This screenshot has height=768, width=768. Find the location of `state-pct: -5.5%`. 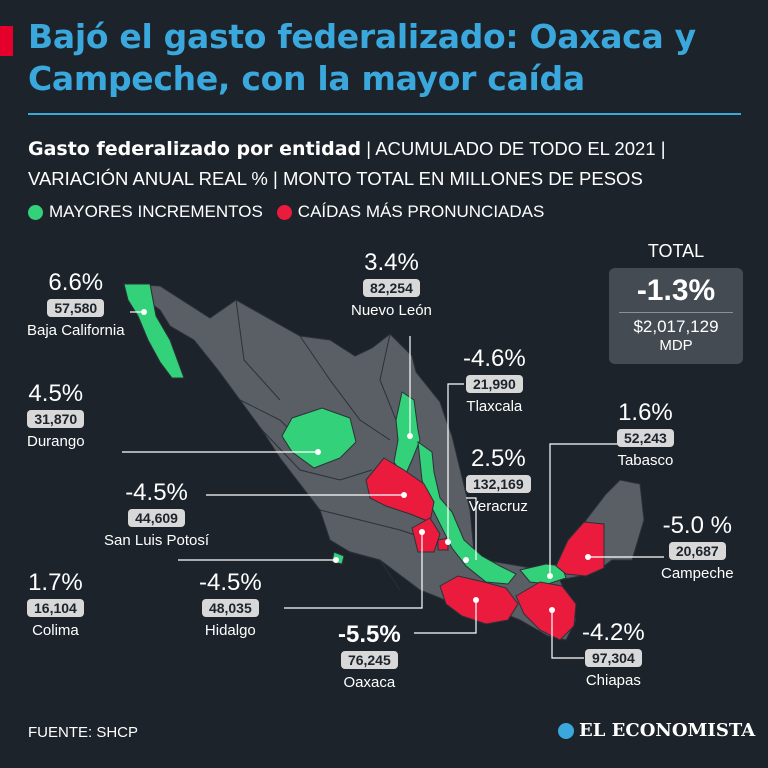

state-pct: -5.5% is located at coordinates (369, 634).